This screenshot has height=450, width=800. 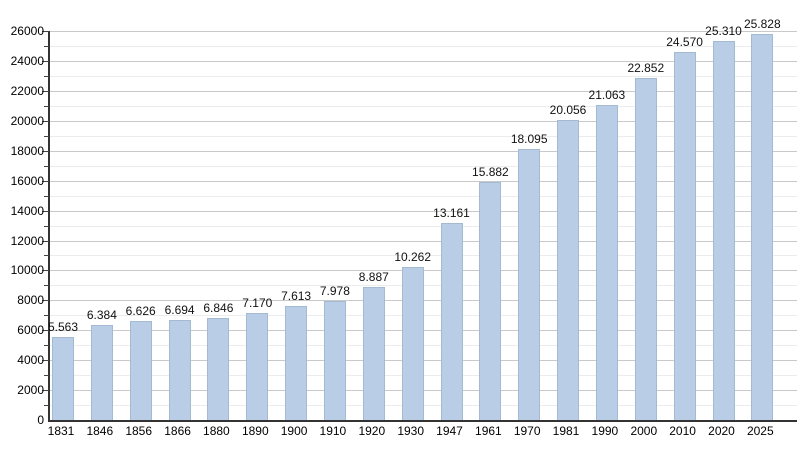 What do you see at coordinates (216, 431) in the screenshot?
I see `x-tick-label: 1880` at bounding box center [216, 431].